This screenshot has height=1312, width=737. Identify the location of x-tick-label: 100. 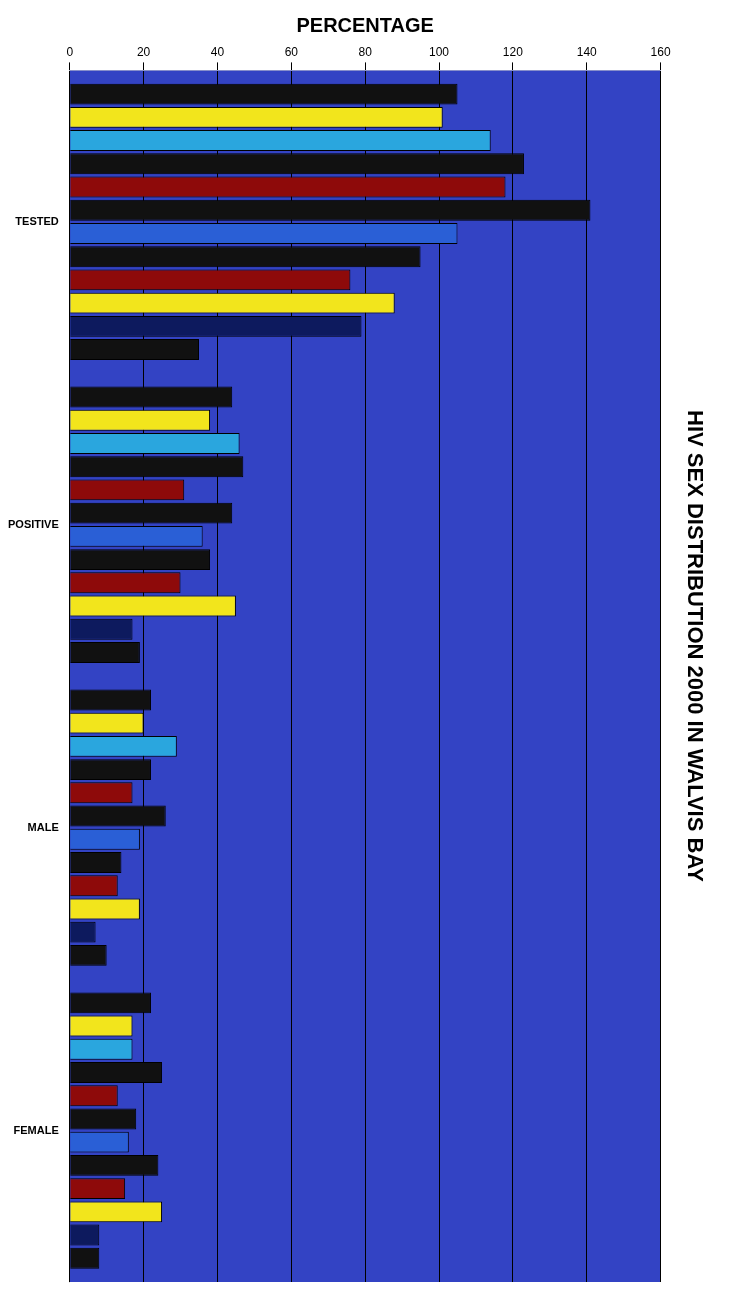
(439, 51).